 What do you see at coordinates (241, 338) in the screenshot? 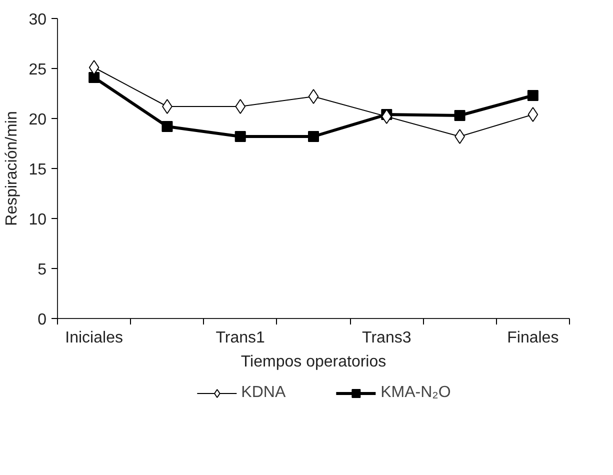
I see `x-tick-label: Trans1` at bounding box center [241, 338].